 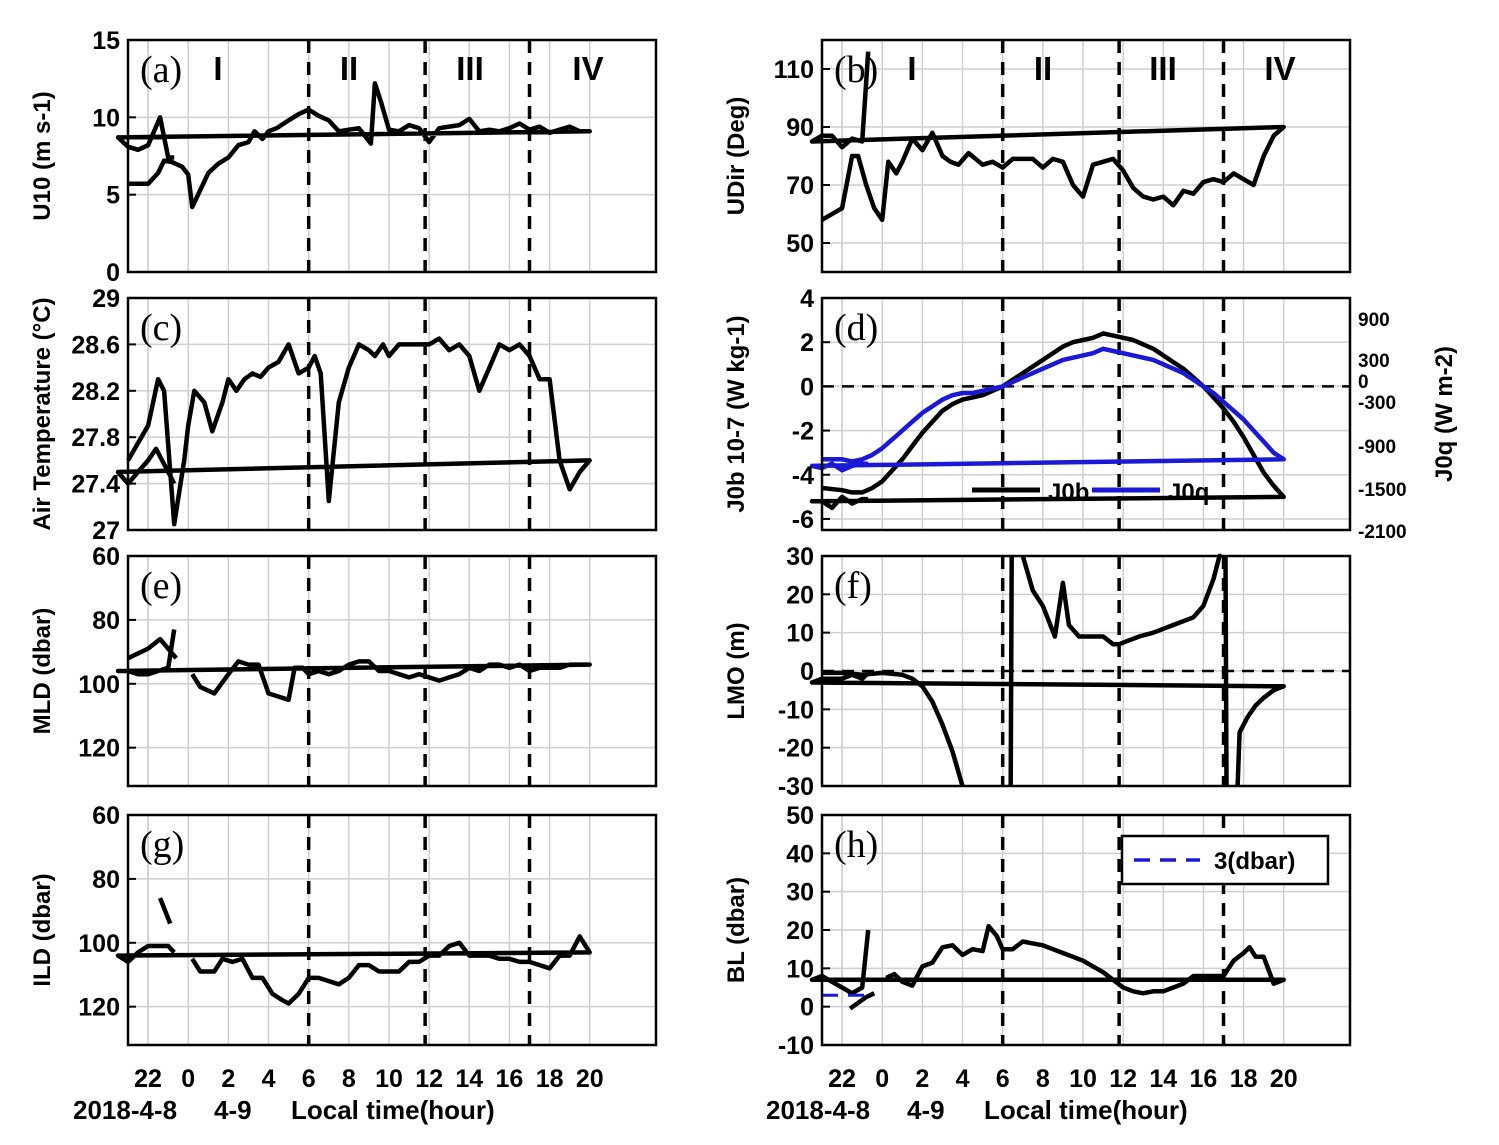 What do you see at coordinates (1374, 320) in the screenshot?
I see `y2-tick-label: 900` at bounding box center [1374, 320].